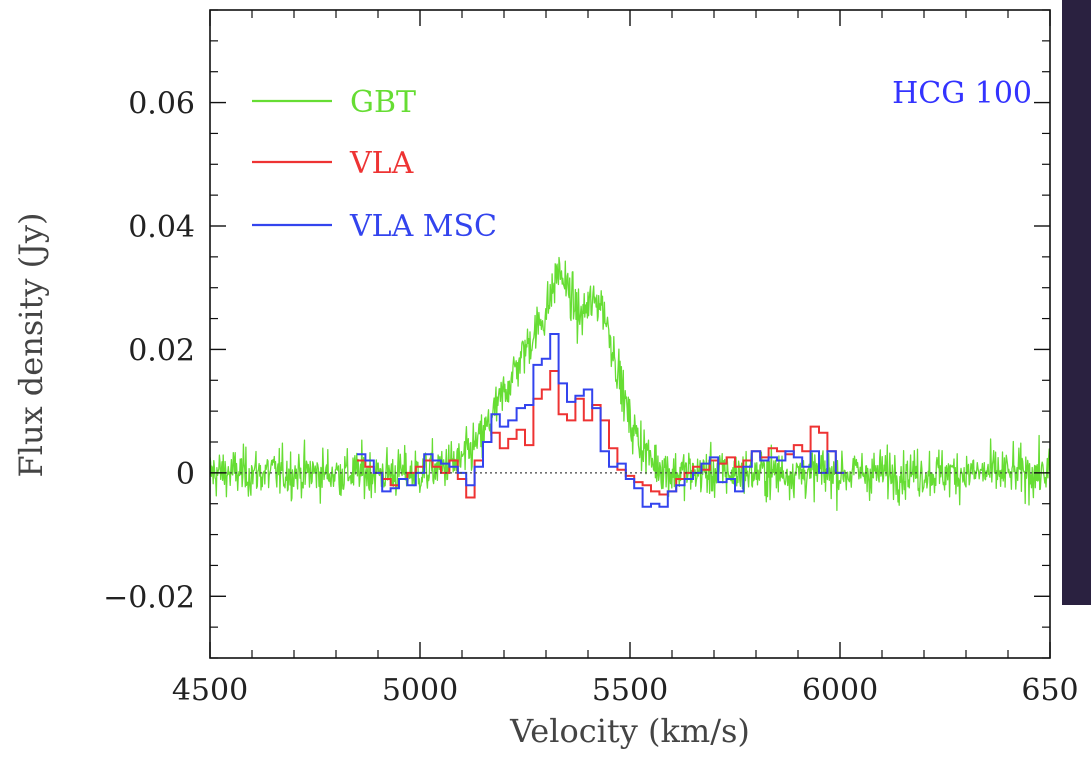 The height and width of the screenshot is (757, 1091). I want to click on y-tick-label: 0, so click(185, 474).